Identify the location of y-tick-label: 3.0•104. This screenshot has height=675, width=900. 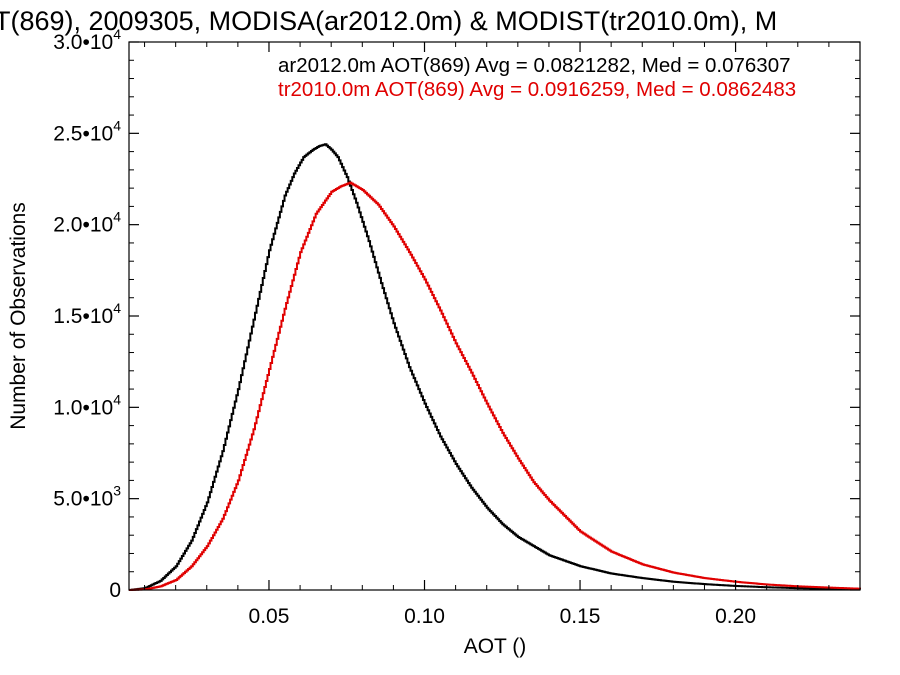
(87, 40).